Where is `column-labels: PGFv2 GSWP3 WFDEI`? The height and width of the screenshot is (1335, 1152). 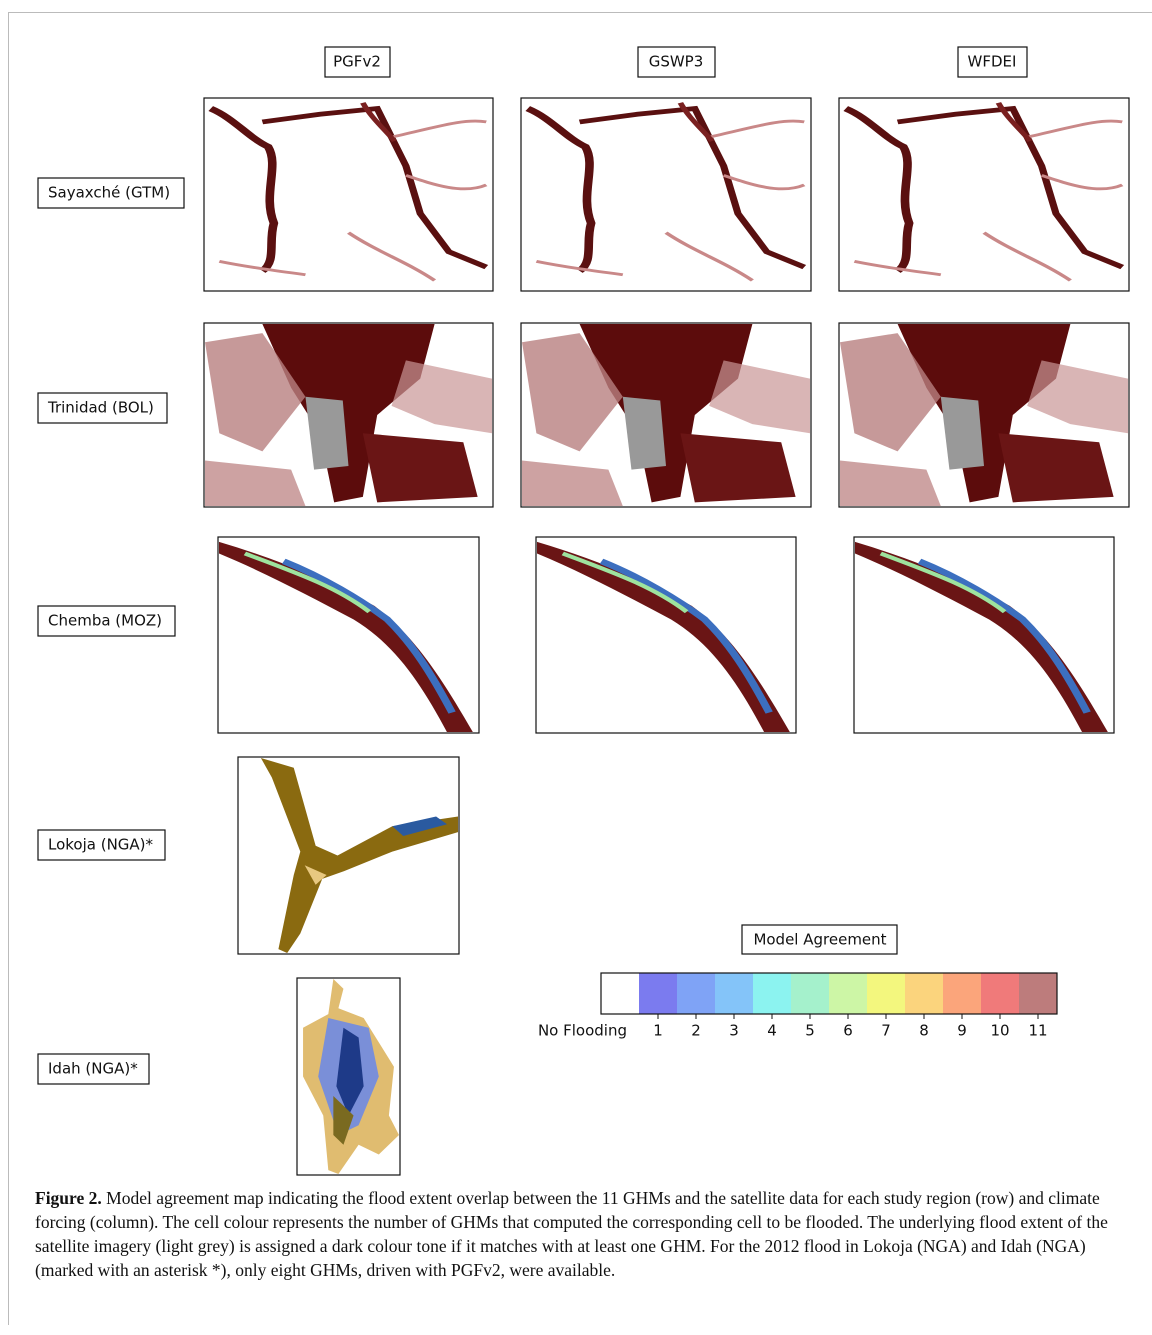 column-labels: PGFv2 GSWP3 WFDEI is located at coordinates (676, 62).